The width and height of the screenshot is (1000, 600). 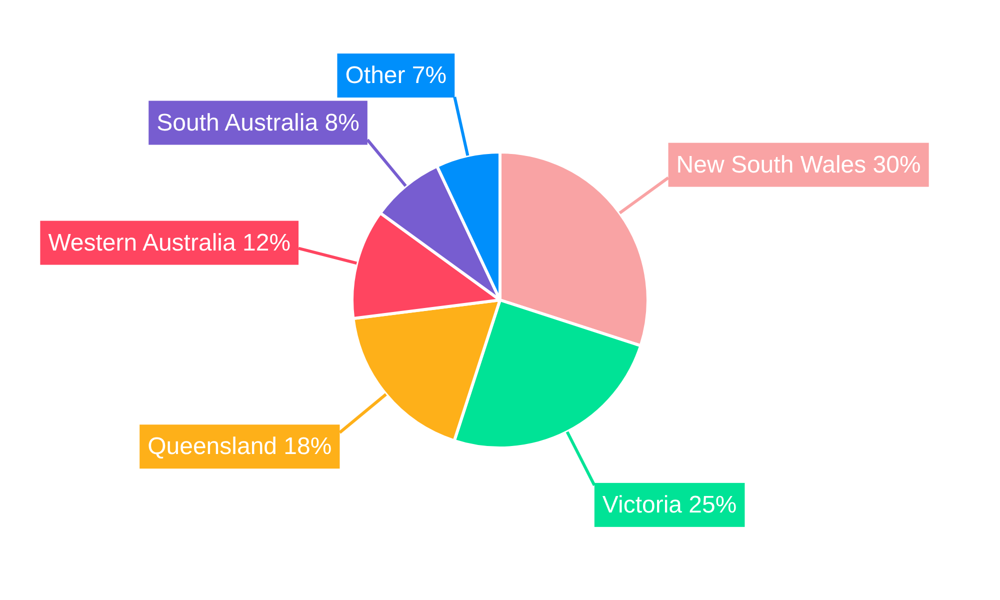 I want to click on slice-label: New South Wales 30%, so click(x=798, y=164).